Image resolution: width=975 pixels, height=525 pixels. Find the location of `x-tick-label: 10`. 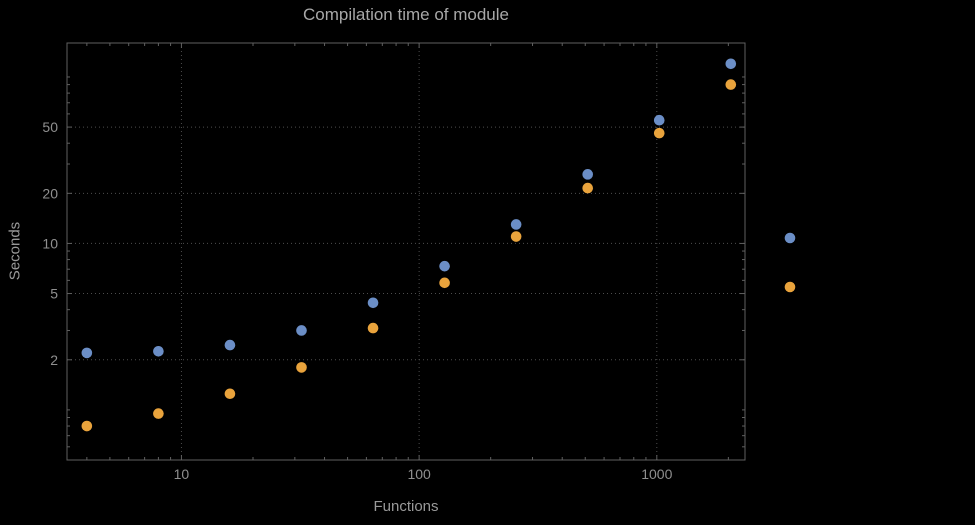

x-tick-label: 10 is located at coordinates (182, 474).